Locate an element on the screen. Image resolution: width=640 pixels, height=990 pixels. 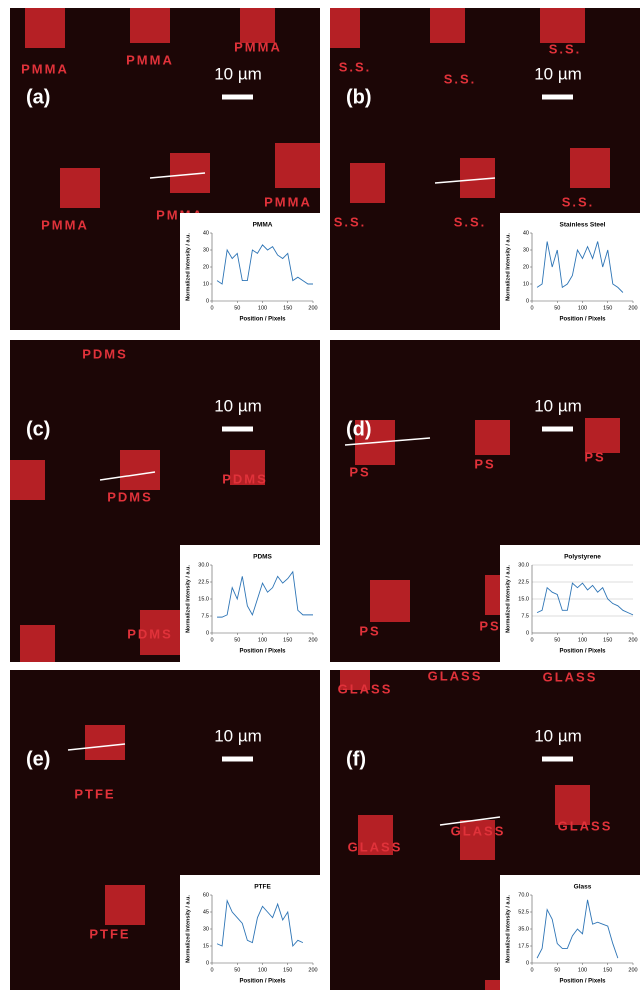
panel-label: (b) is located at coordinates (359, 97).